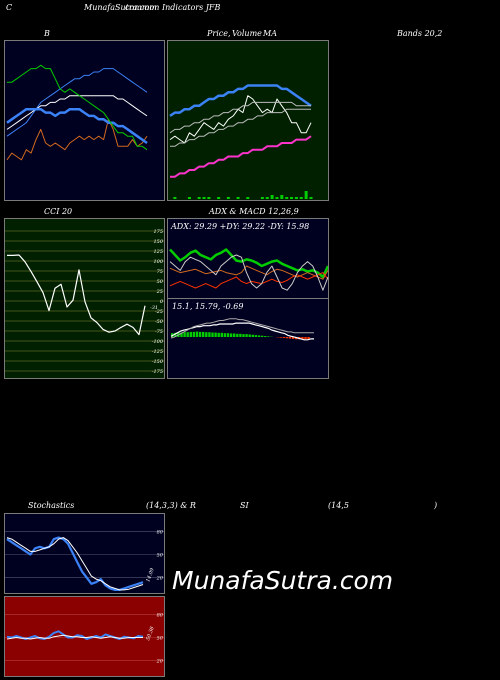 Image resolution: width=500 pixels, height=680 pixels. What do you see at coordinates (76, 295) in the screenshot?
I see `cci-line` at bounding box center [76, 295].